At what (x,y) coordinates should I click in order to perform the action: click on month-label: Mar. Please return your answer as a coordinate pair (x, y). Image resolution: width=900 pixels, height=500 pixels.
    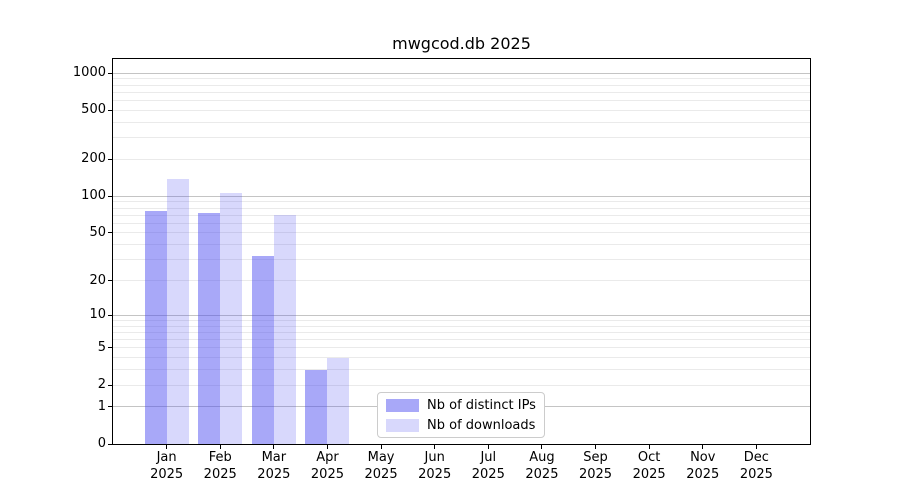
    Looking at the image, I should click on (274, 457).